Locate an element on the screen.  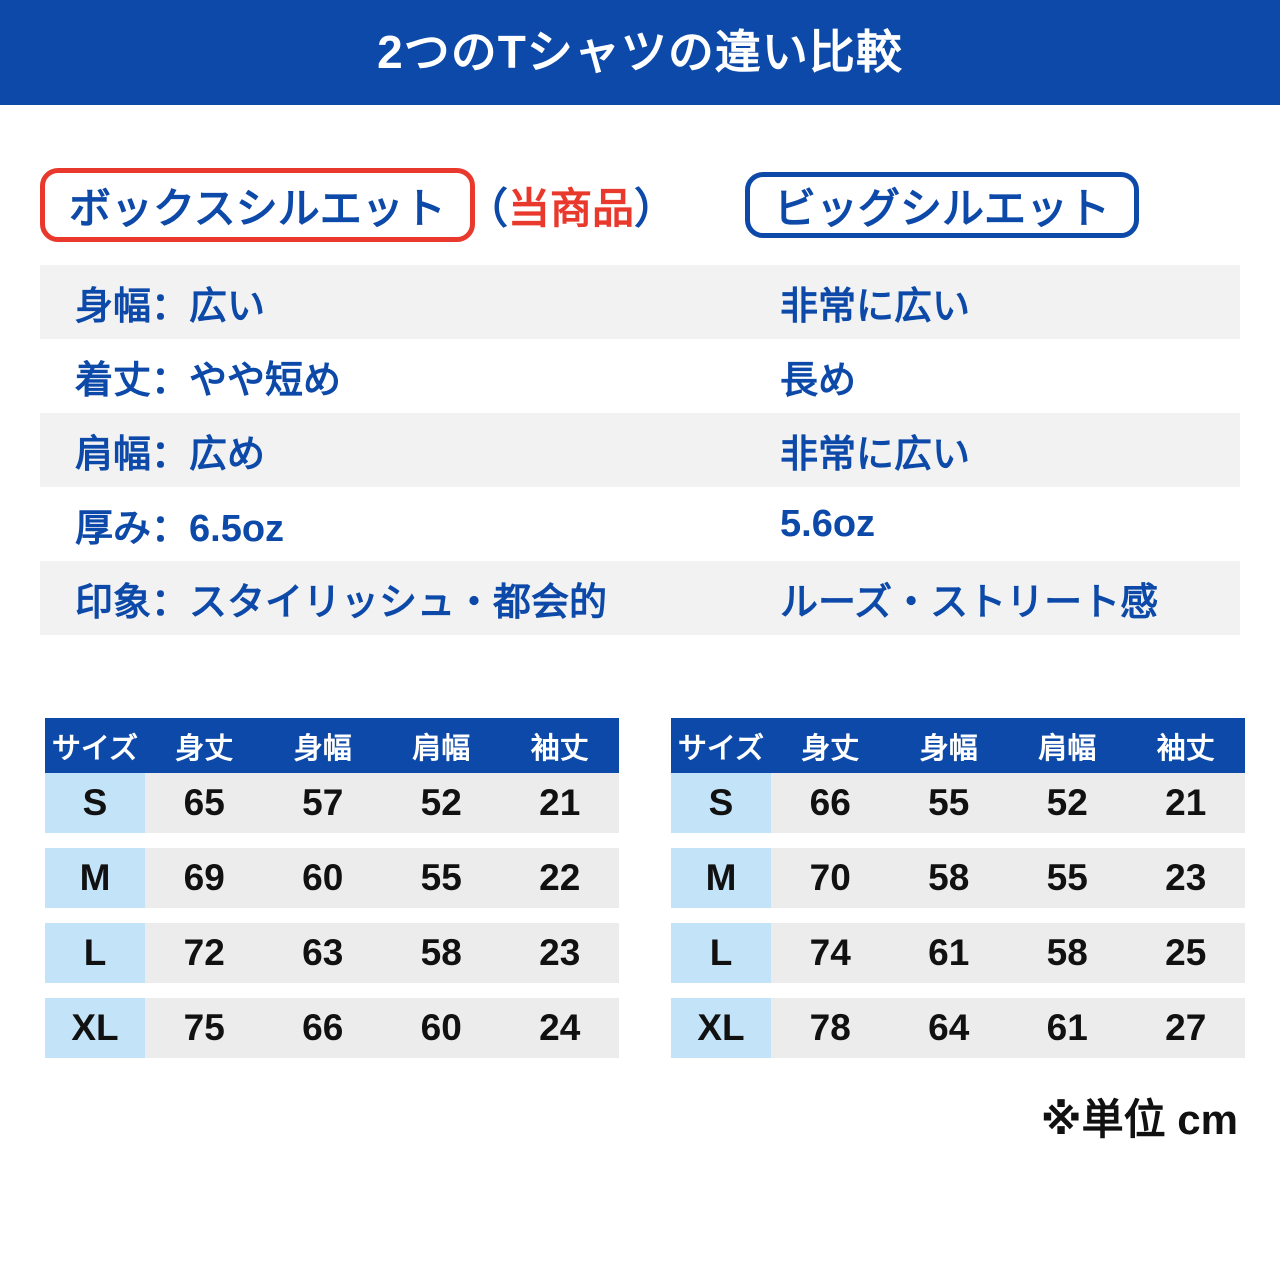
page-title: 2つのTシャツの違い比較 is located at coordinates (640, 52).